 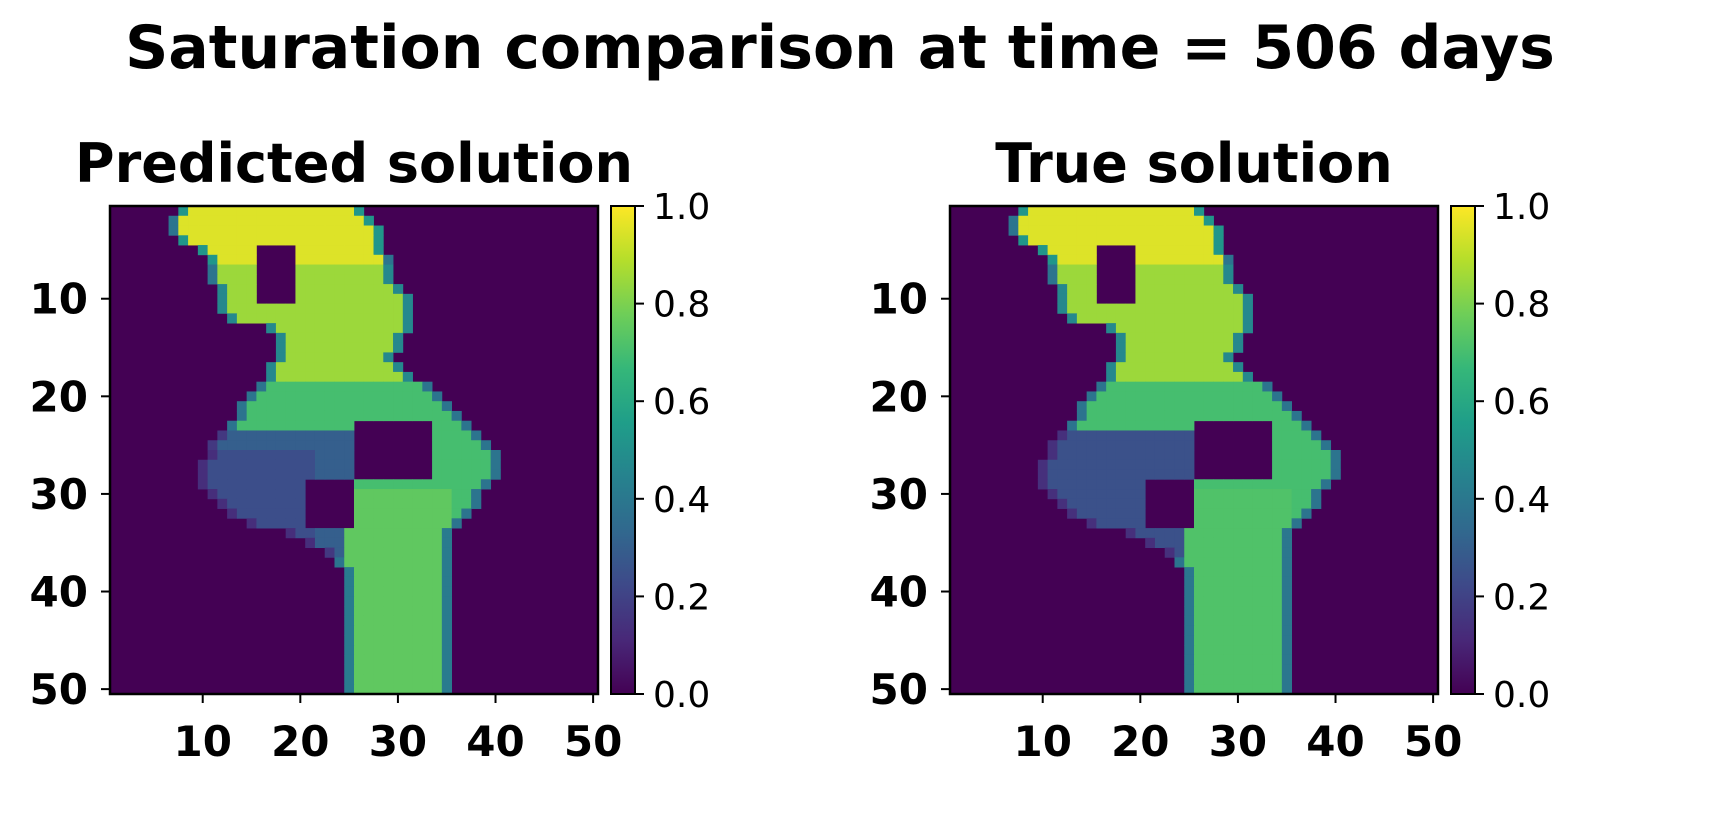 I want to click on x-tick-label: 20, so click(x=1140, y=741).